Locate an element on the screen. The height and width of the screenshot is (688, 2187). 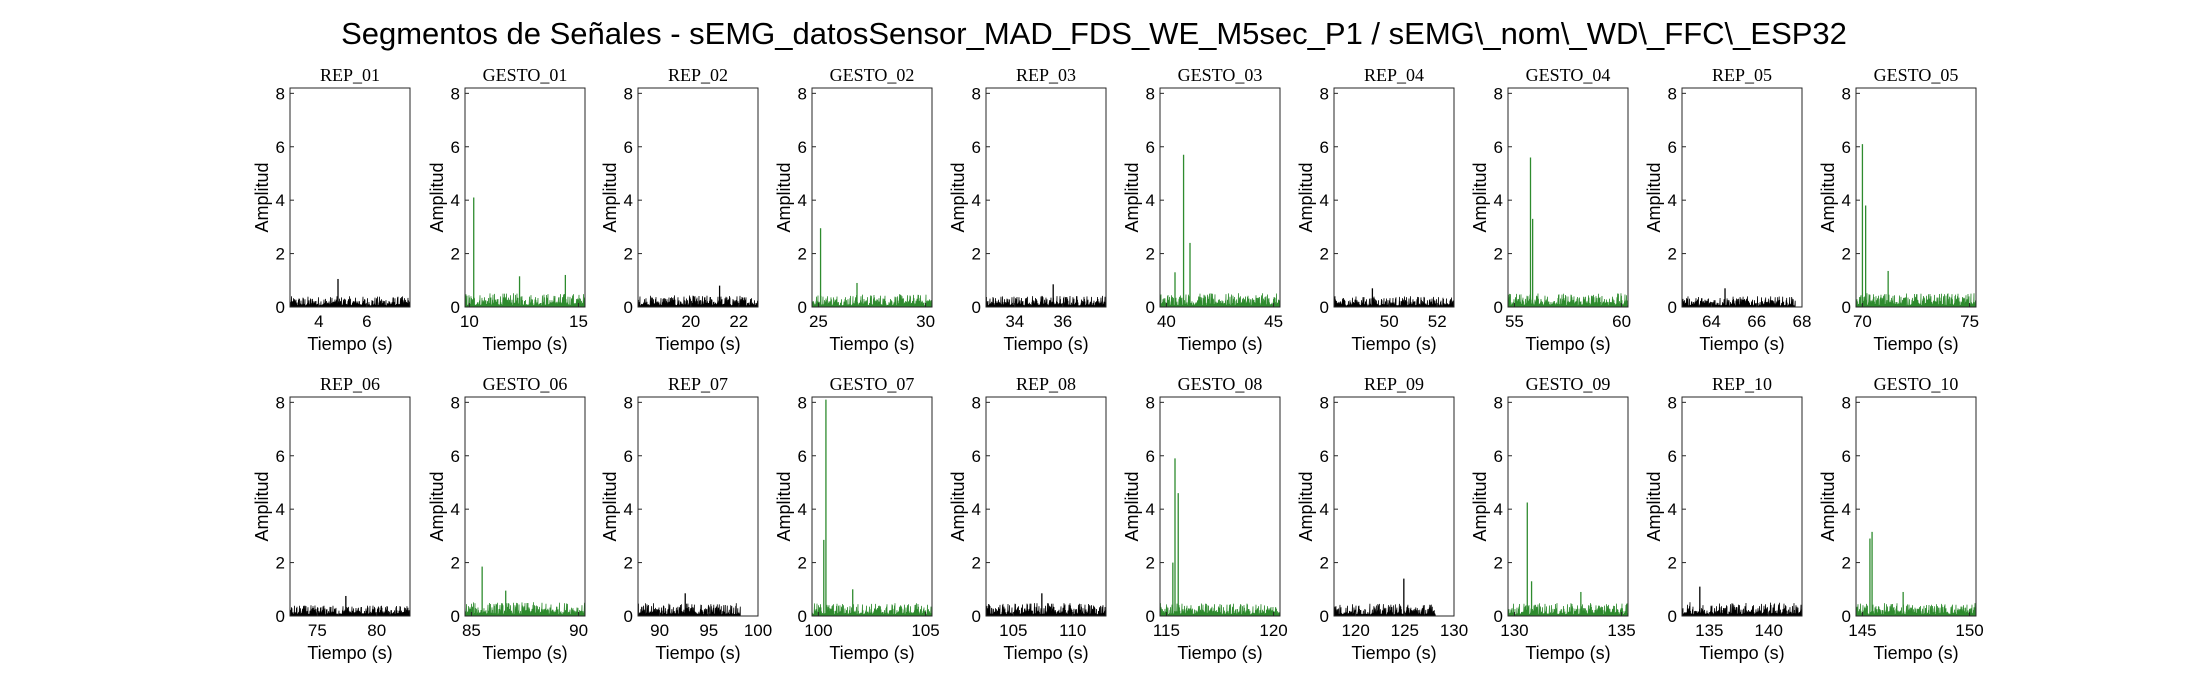
x-tick-label: 60 is located at coordinates (1621, 321).